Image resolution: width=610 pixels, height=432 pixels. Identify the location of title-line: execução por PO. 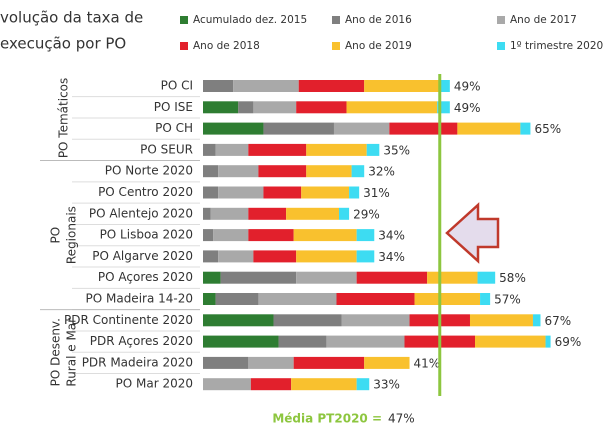
(63, 44).